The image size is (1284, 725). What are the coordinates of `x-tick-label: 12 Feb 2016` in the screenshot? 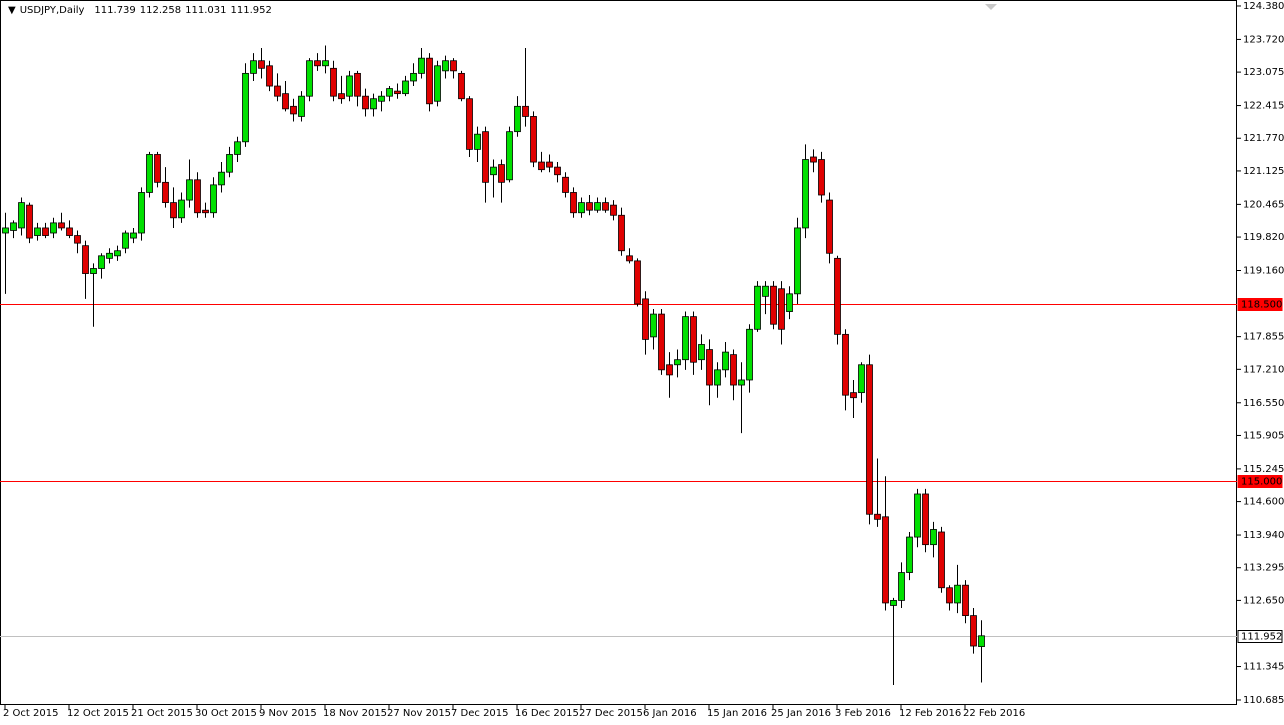 It's located at (930, 713).